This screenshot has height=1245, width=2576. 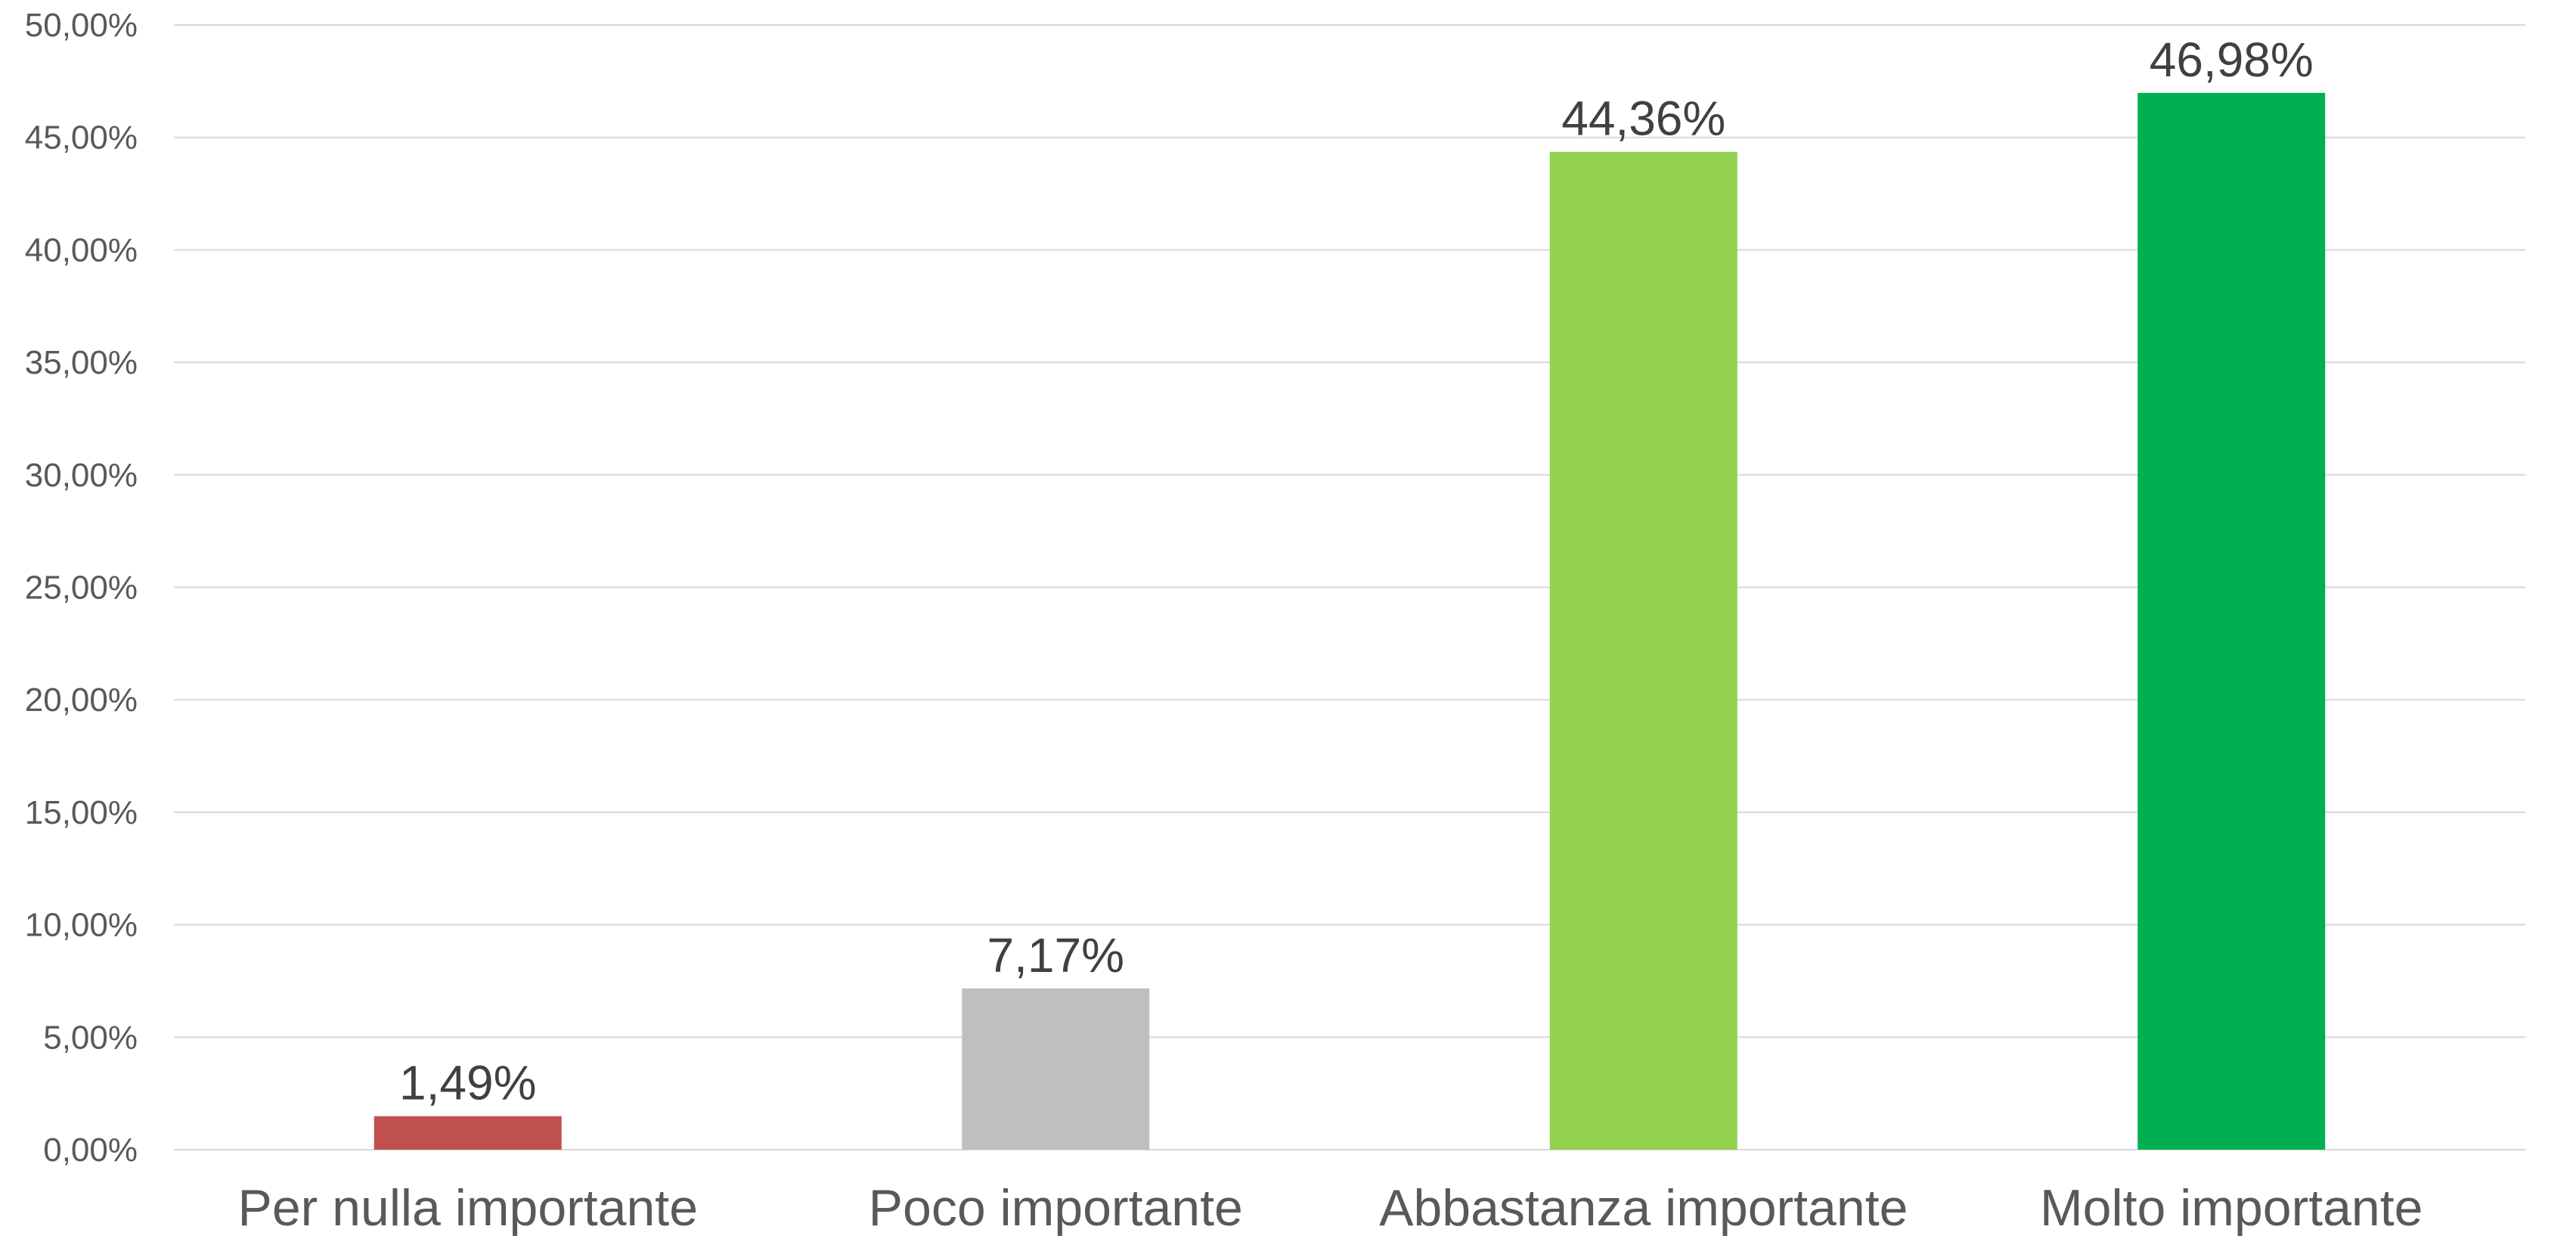 What do you see at coordinates (81, 926) in the screenshot?
I see `y-tick-label: 10,00%` at bounding box center [81, 926].